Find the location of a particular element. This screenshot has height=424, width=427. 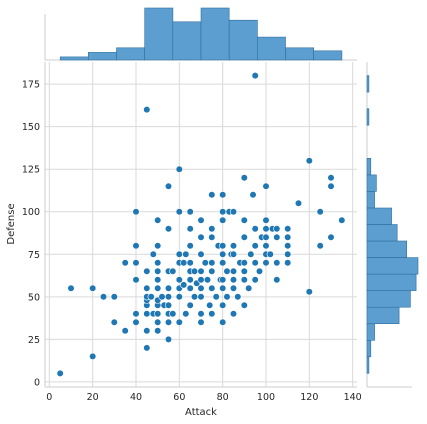

right-marginal-histogram is located at coordinates (392, 225).